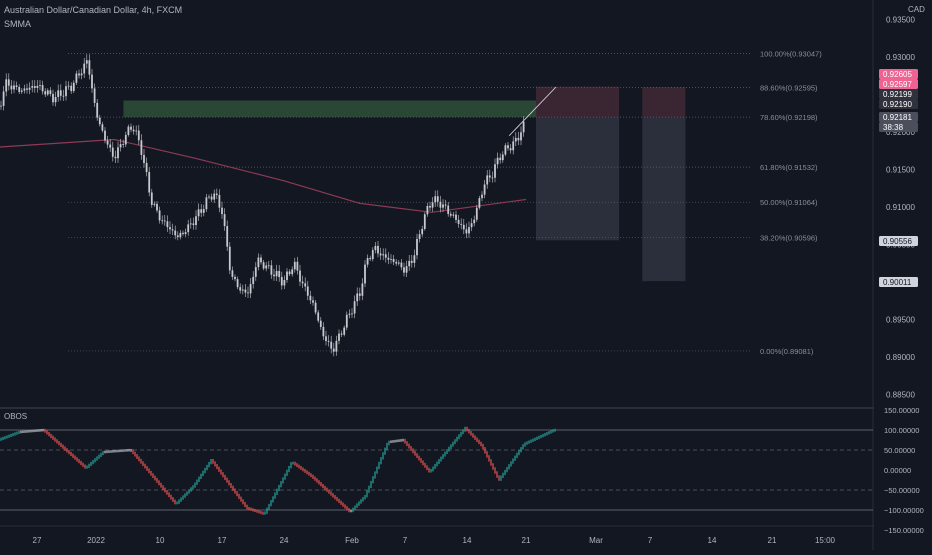 The width and height of the screenshot is (932, 555). What do you see at coordinates (901, 430) in the screenshot?
I see `oscillator-tick-label: 100.00000` at bounding box center [901, 430].